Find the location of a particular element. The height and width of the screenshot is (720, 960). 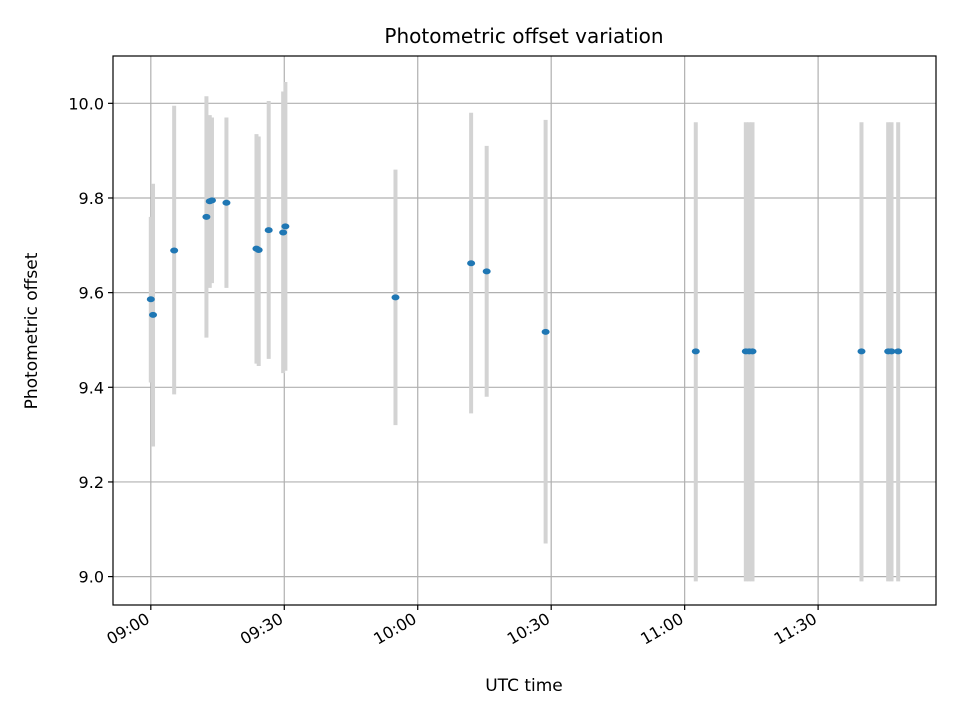

y-tick-label: 9.8 is located at coordinates (91, 198).